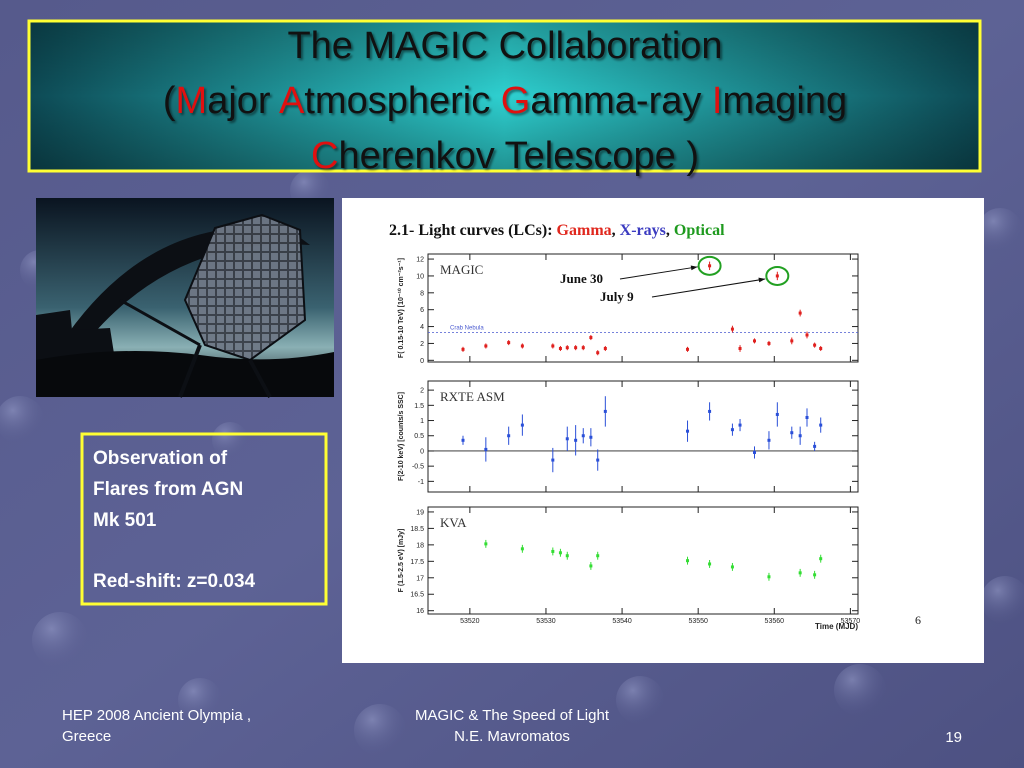 The height and width of the screenshot is (768, 1024). Describe the element at coordinates (422, 327) in the screenshot. I see `y-tick-label: 4` at that location.